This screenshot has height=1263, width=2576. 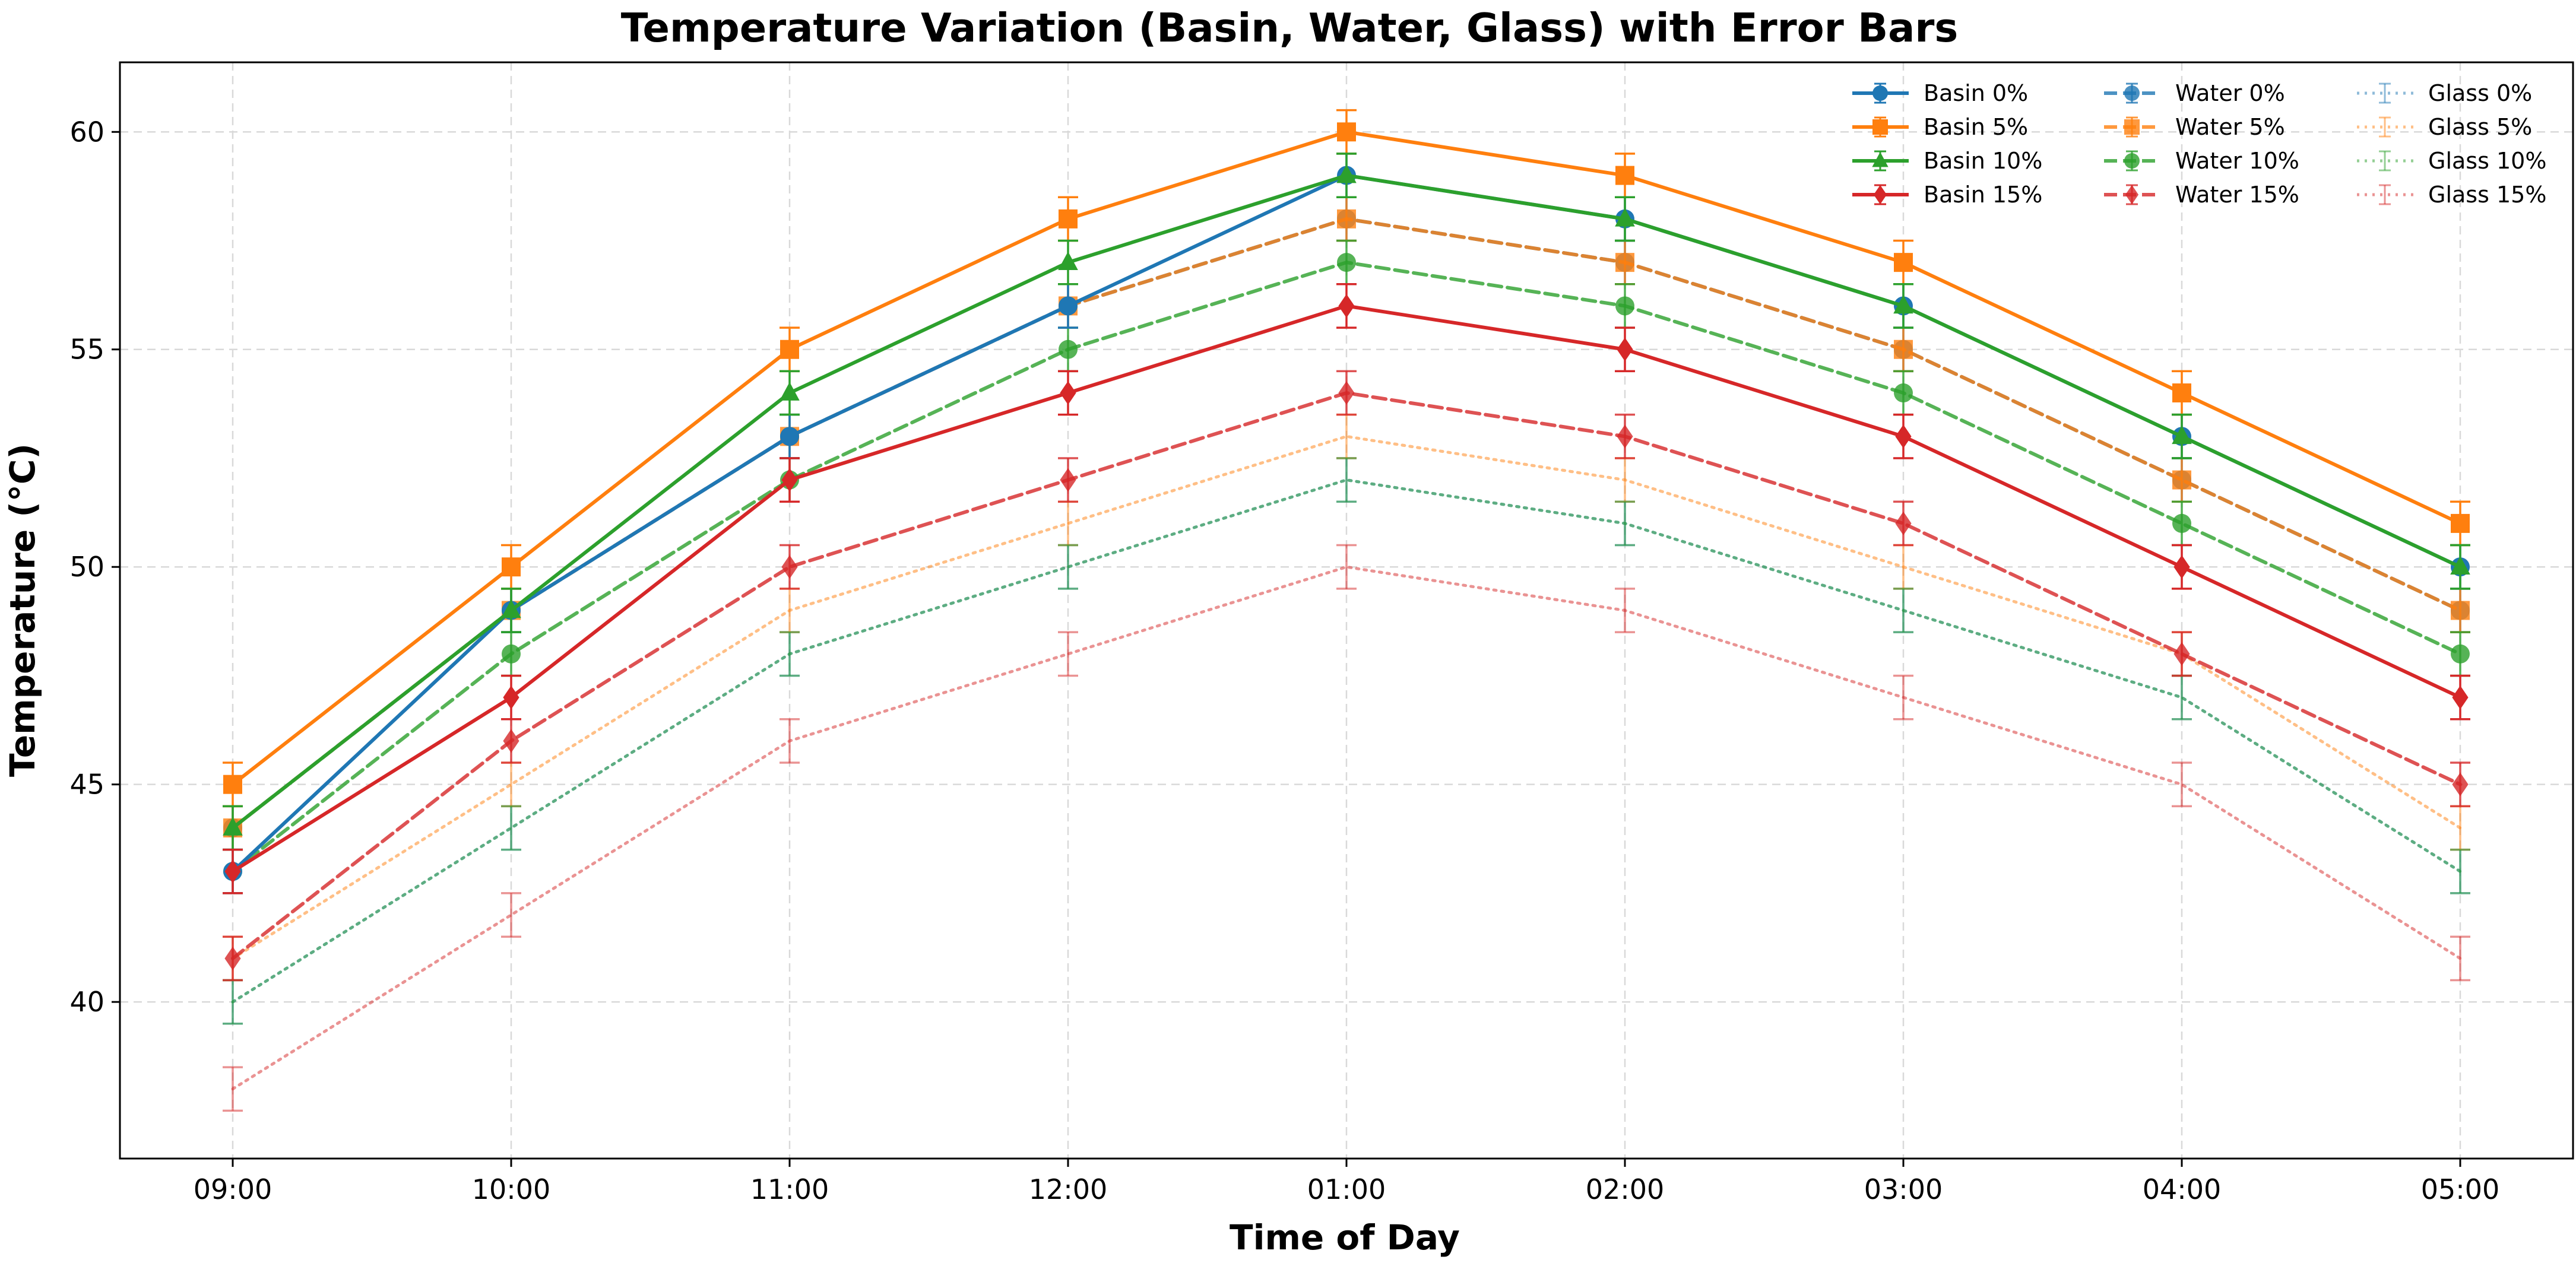 I want to click on legend-entry: Water 0%, so click(x=2195, y=93).